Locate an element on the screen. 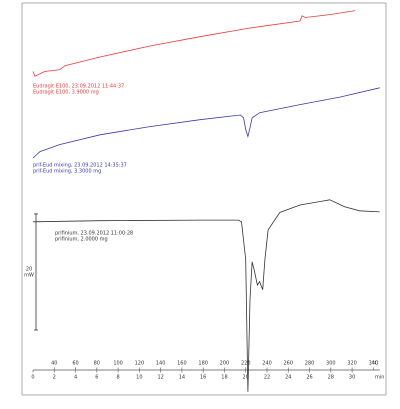  x-tick-label: 2 is located at coordinates (54, 378).